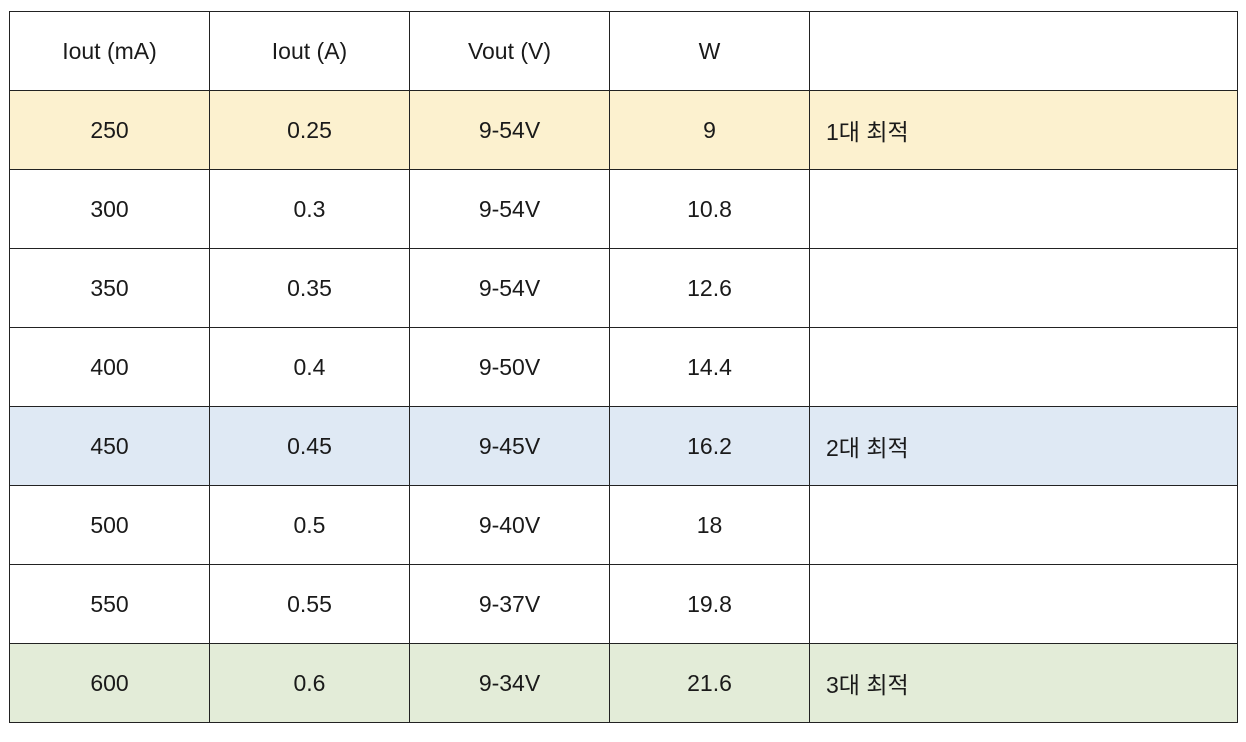 The width and height of the screenshot is (1246, 742). I want to click on header-note, so click(1023, 51).